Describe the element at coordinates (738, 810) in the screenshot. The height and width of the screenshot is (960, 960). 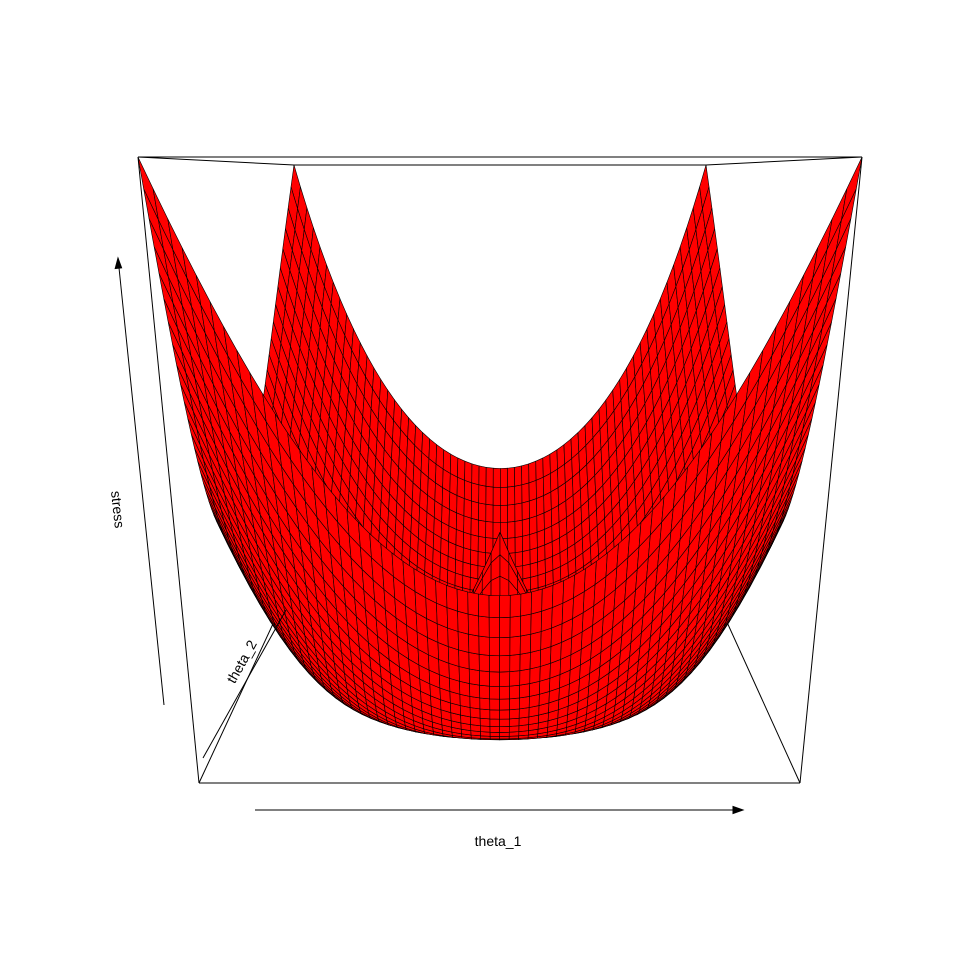
I see `x-axis-arrowhead` at that location.